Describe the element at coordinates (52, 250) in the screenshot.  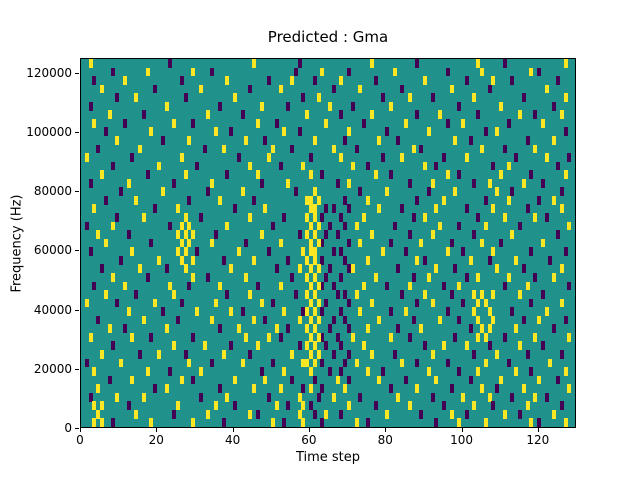
I see `y-tick-label: 60000` at that location.